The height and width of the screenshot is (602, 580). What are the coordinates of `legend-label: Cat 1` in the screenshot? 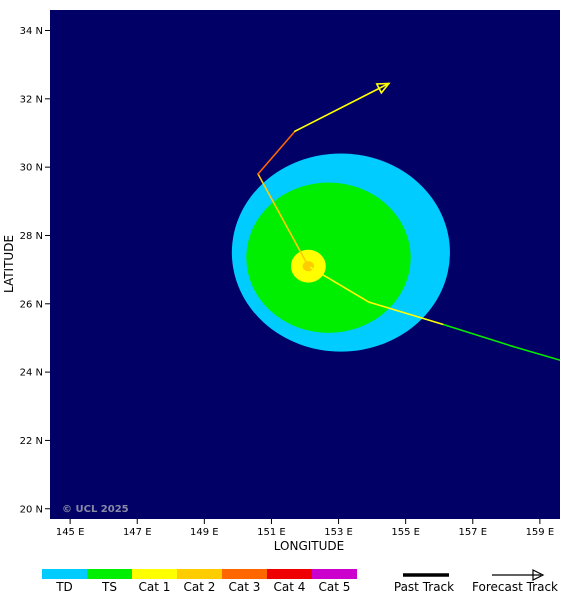 It's located at (155, 587).